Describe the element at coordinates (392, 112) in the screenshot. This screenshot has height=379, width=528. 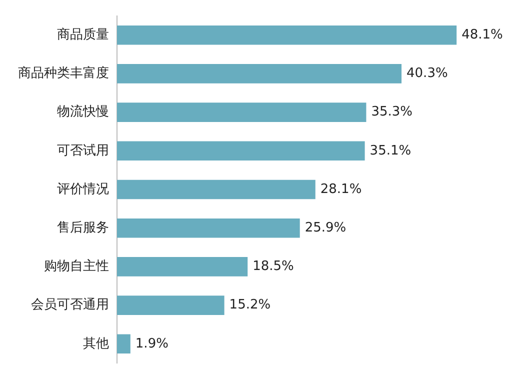
I see `data-label: 35.3%` at that location.